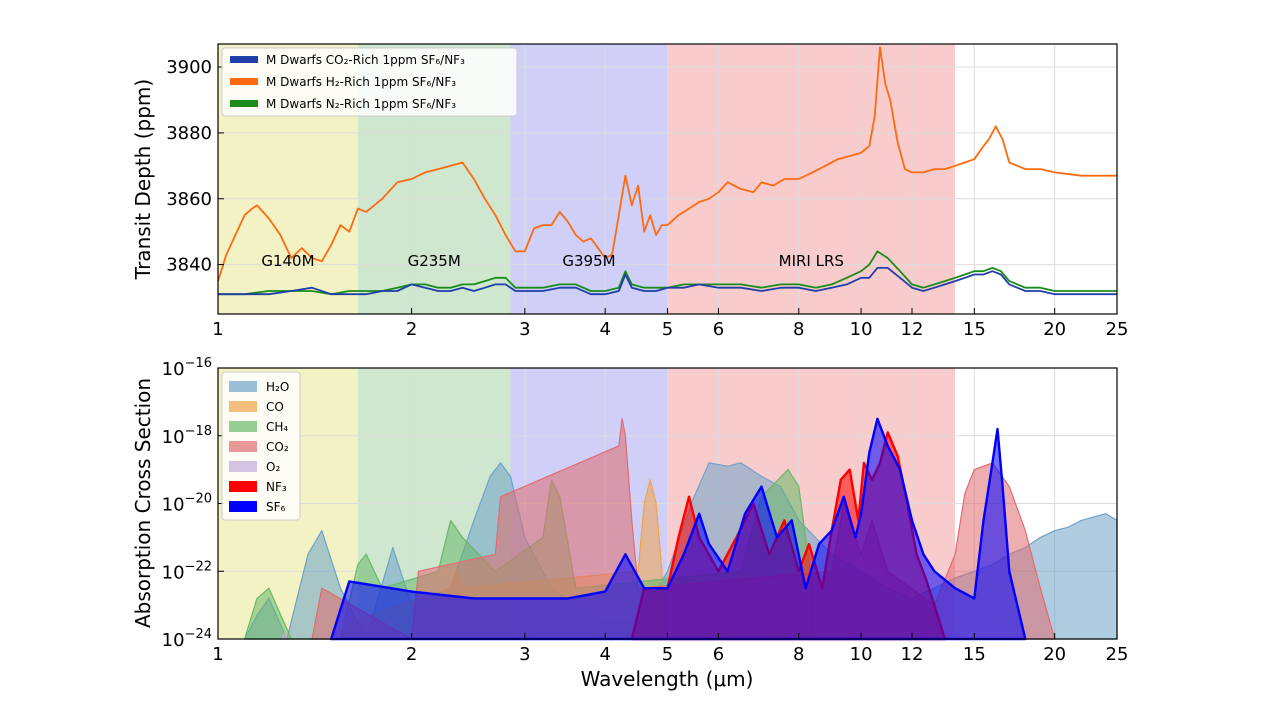 This screenshot has height=722, width=1281. Describe the element at coordinates (361, 82) in the screenshot. I see `legend-label-h2-rich: M Dwarfs H₂-Rich 1ppm SF₆/NF₃` at that location.